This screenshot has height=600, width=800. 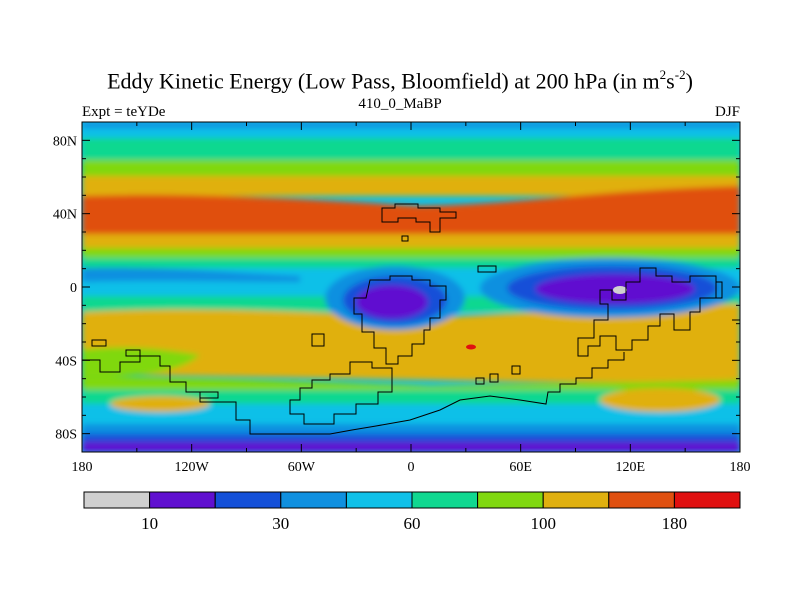 What do you see at coordinates (66, 361) in the screenshot?
I see `lat-tick-label: 40S` at bounding box center [66, 361].